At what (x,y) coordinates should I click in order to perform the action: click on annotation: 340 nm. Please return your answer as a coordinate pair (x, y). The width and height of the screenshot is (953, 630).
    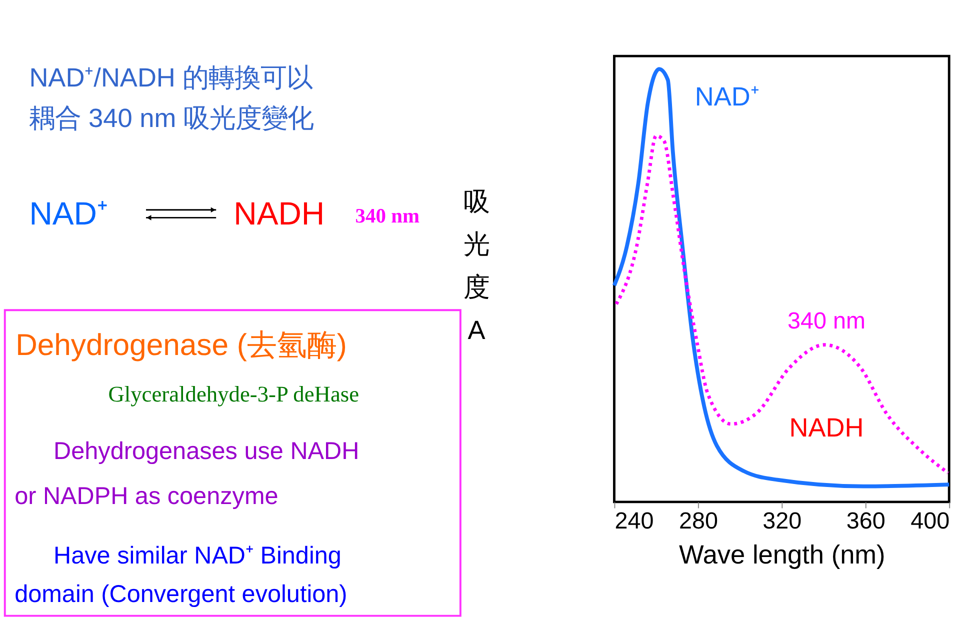
    Looking at the image, I should click on (826, 321).